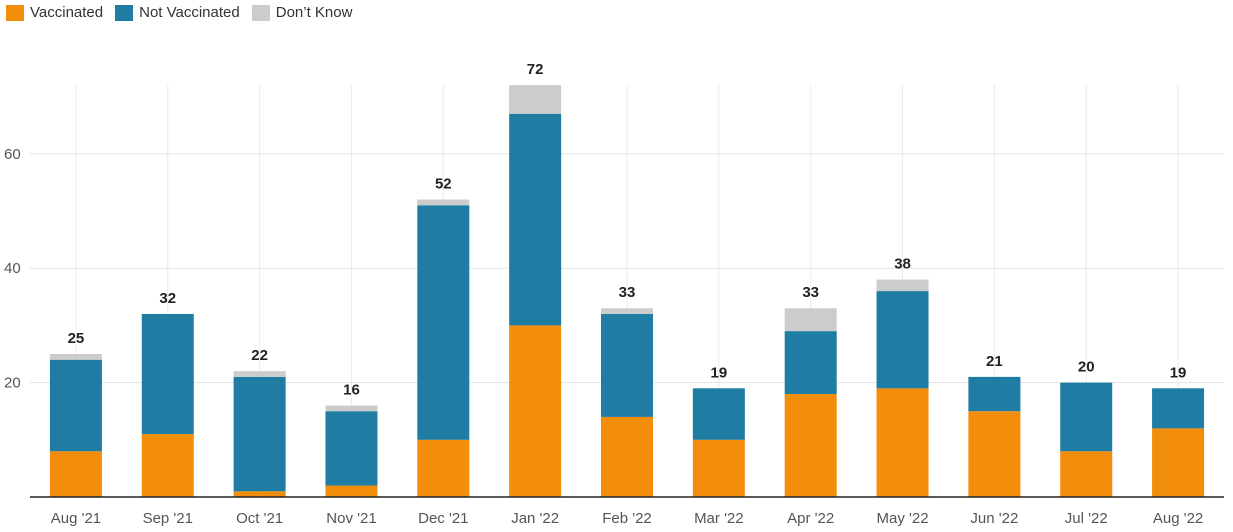  What do you see at coordinates (1086, 518) in the screenshot?
I see `x-tick-label: Jul '22` at bounding box center [1086, 518].